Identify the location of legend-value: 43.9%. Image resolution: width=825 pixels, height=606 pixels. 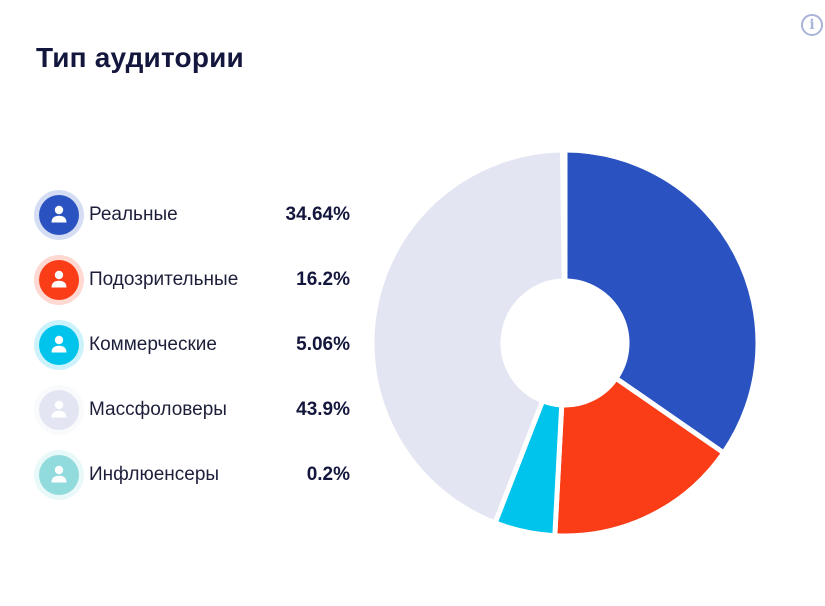
(323, 409).